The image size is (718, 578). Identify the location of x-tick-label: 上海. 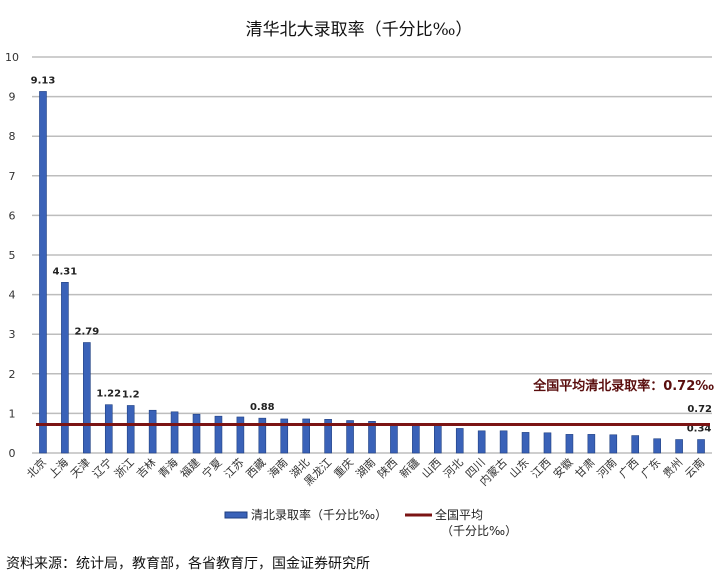
(58, 467).